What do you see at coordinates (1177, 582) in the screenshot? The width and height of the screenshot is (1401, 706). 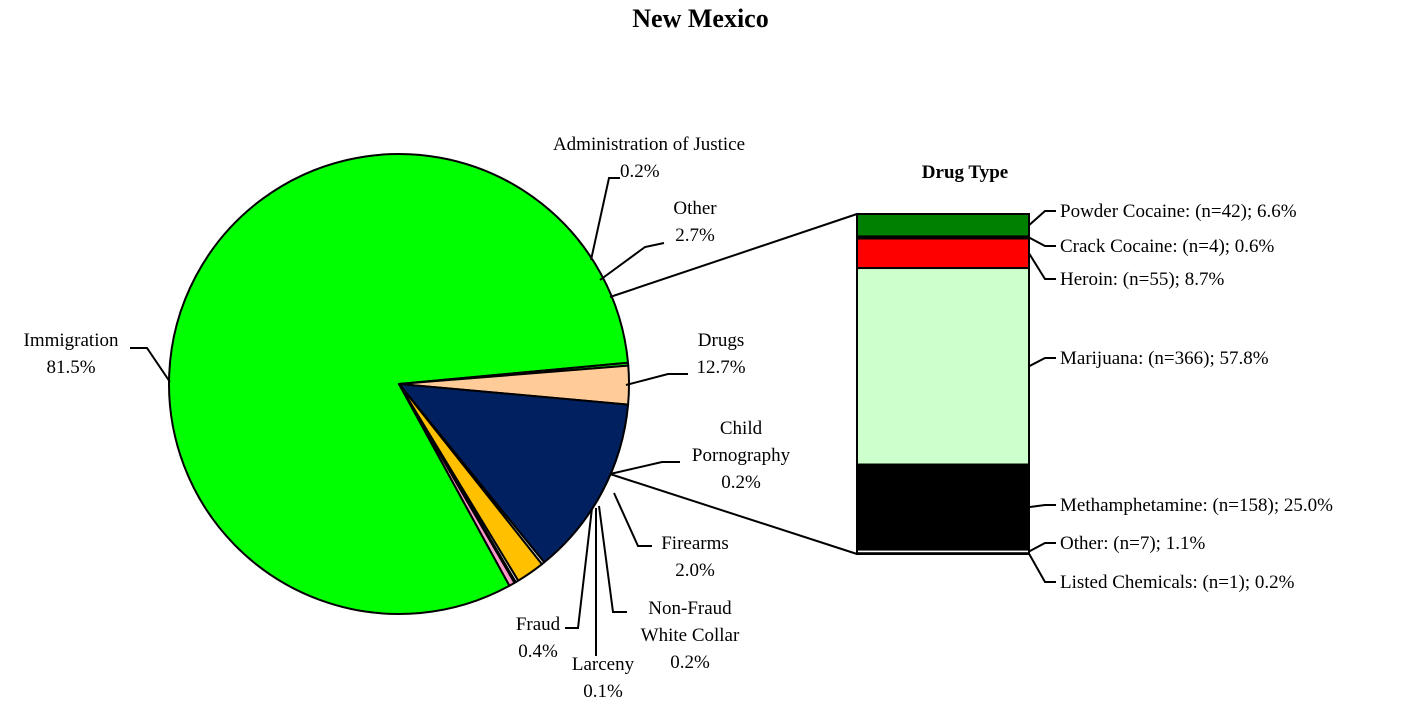 I see `bar-label-listed-chemicals: Listed Chemicals: (n=1); 0.2%` at bounding box center [1177, 582].